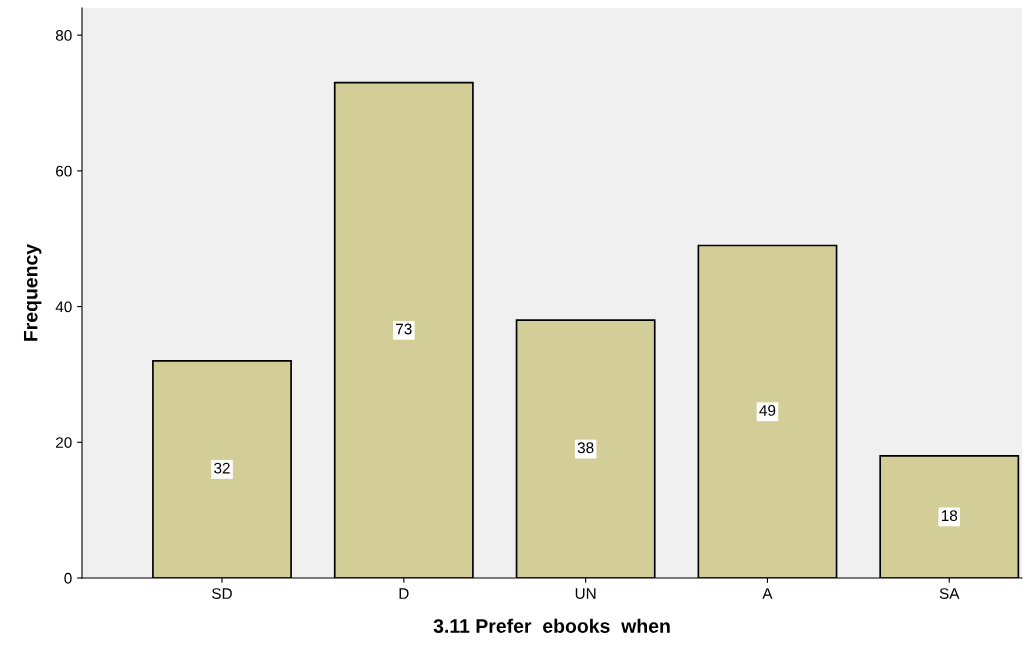 The width and height of the screenshot is (1027, 655). What do you see at coordinates (63, 307) in the screenshot?
I see `y-tick-label: 40` at bounding box center [63, 307].